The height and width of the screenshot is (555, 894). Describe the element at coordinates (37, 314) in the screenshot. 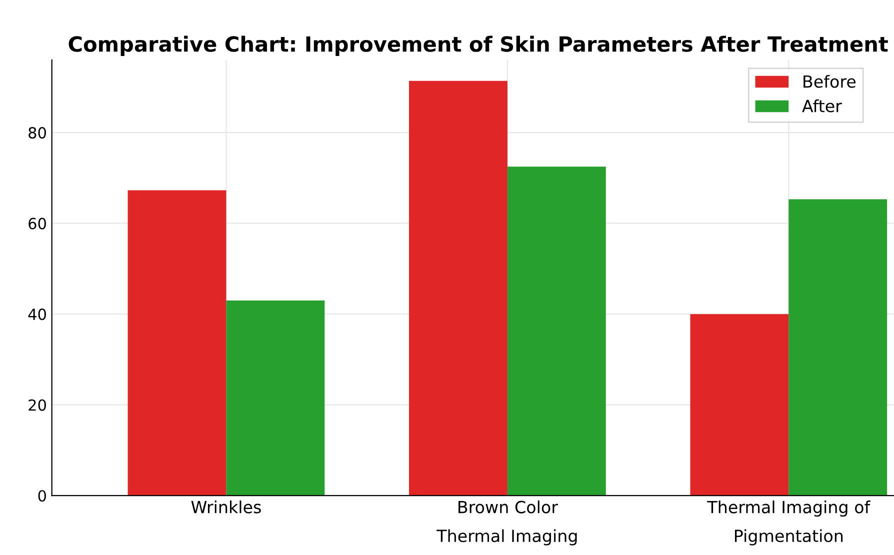

I see `y-tick-label: 40` at that location.